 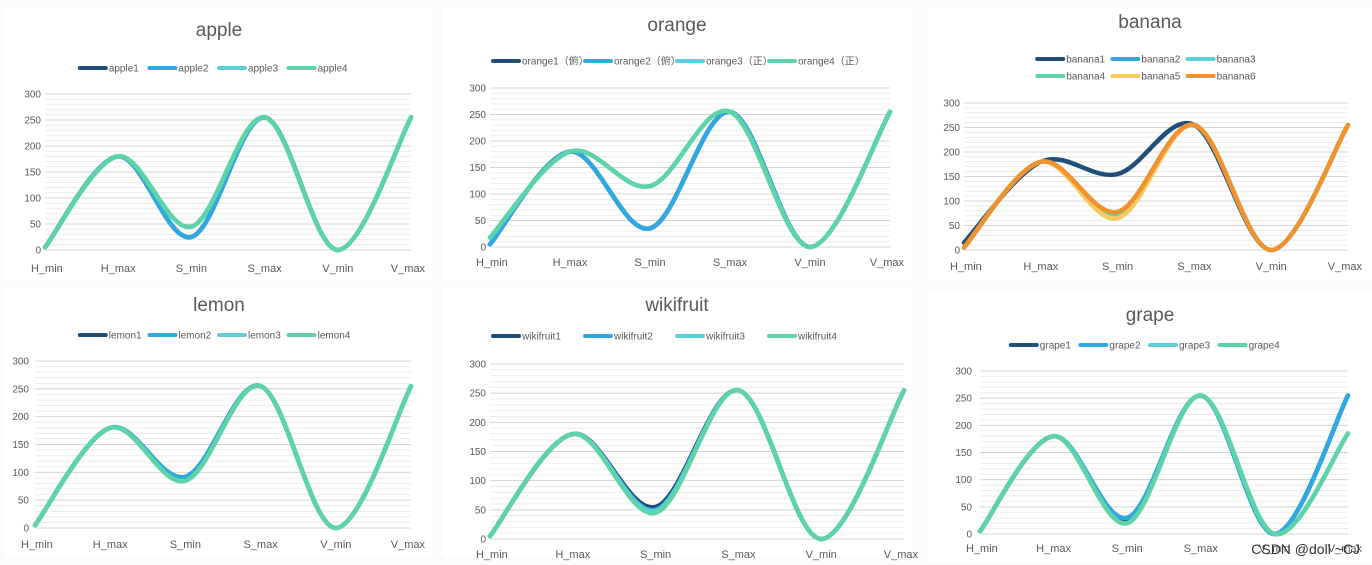 What do you see at coordinates (124, 69) in the screenshot?
I see `legend-label: apple1` at bounding box center [124, 69].